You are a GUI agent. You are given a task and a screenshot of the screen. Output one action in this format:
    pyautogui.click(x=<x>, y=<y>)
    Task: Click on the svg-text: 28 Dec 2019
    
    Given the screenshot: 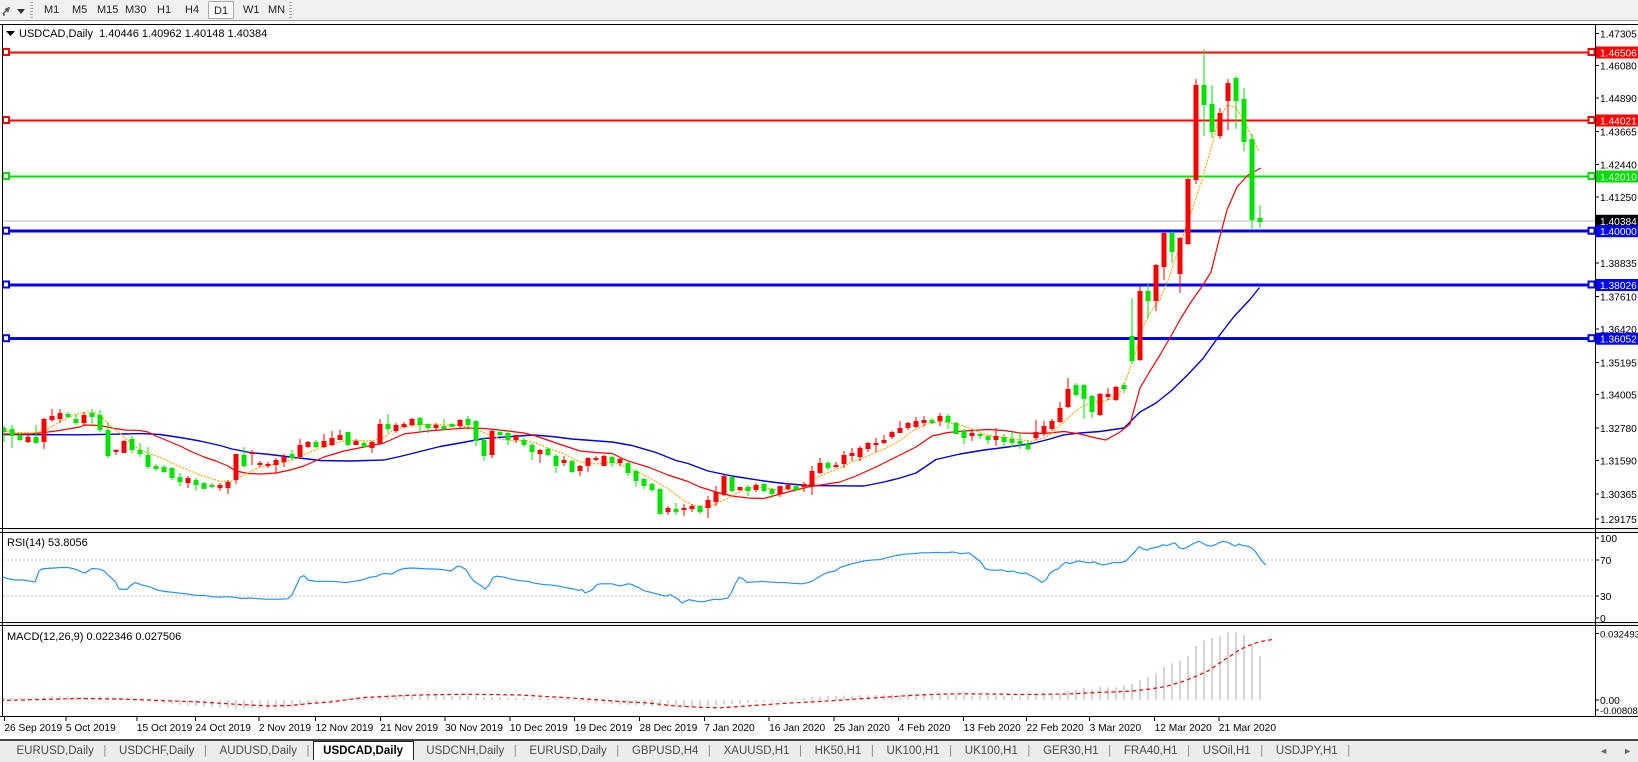 What is the action you would take?
    pyautogui.click(x=669, y=728)
    